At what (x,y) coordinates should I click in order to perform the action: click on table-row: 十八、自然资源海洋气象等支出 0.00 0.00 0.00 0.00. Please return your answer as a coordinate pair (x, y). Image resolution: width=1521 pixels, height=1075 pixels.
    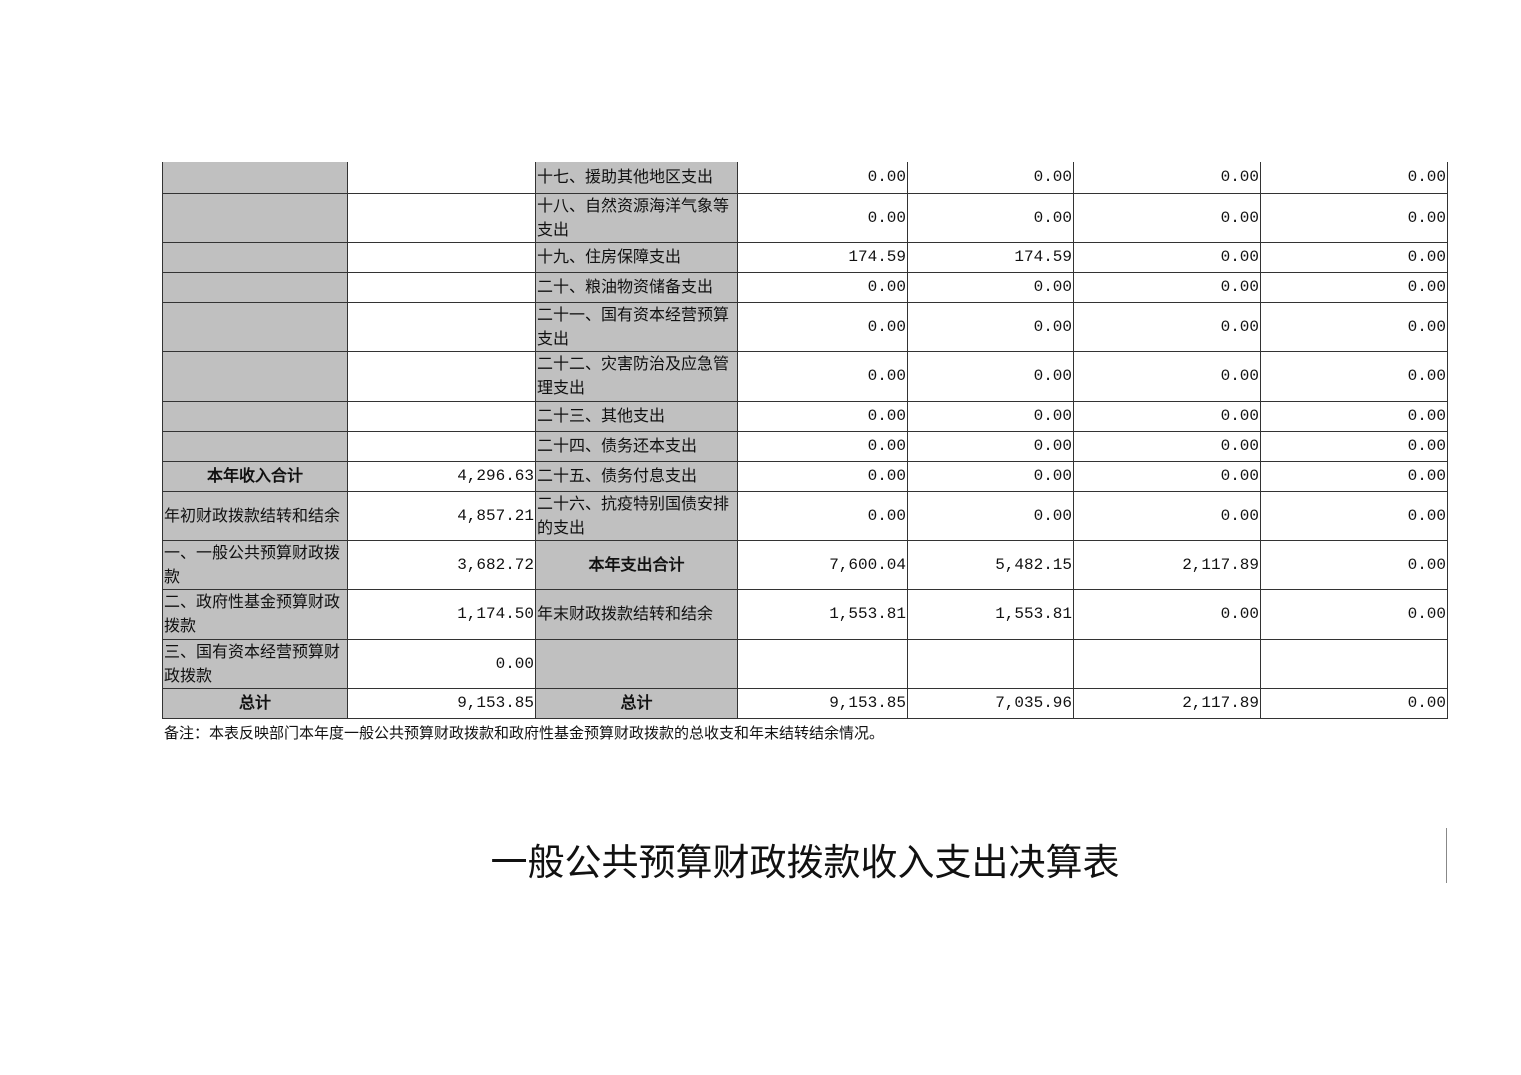
    Looking at the image, I should click on (805, 217).